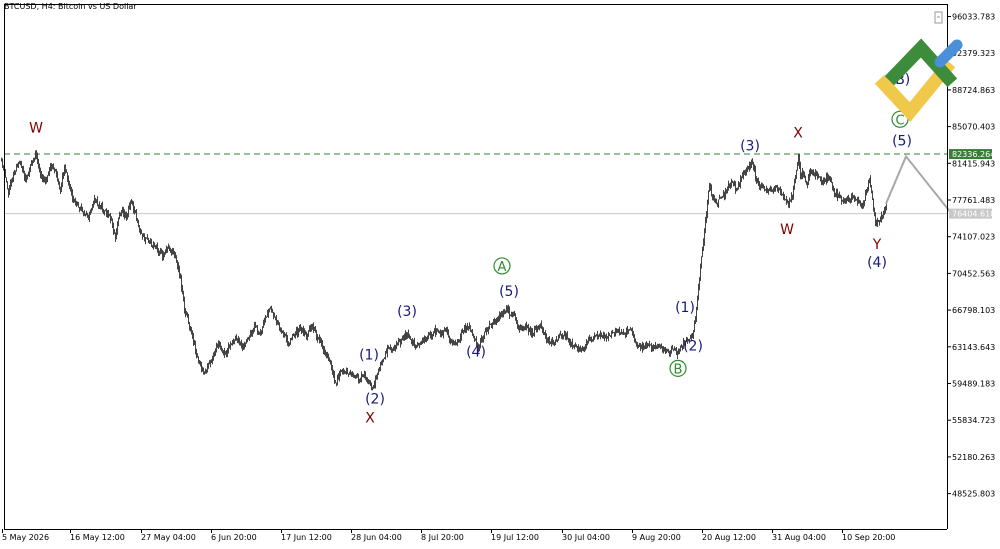  What do you see at coordinates (877, 245) in the screenshot?
I see `wave-label: Y` at bounding box center [877, 245].